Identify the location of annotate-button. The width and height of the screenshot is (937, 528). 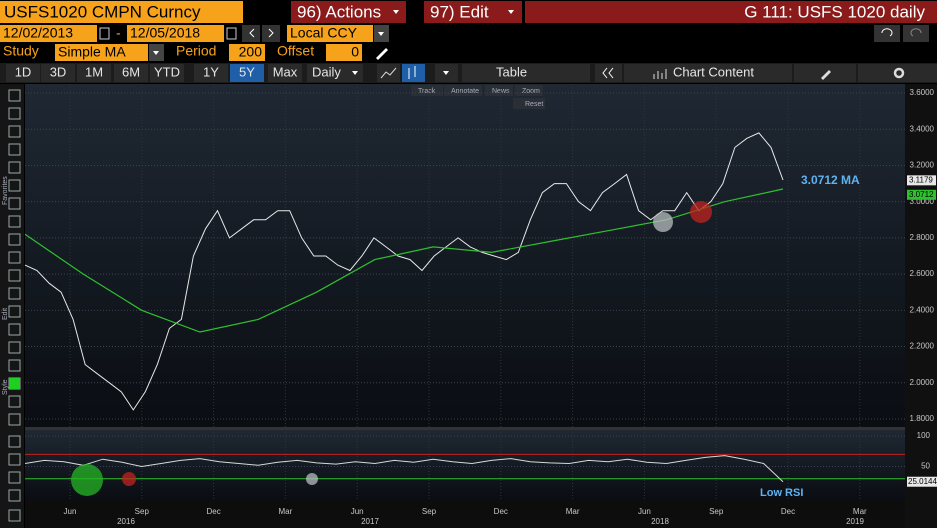
(825, 73).